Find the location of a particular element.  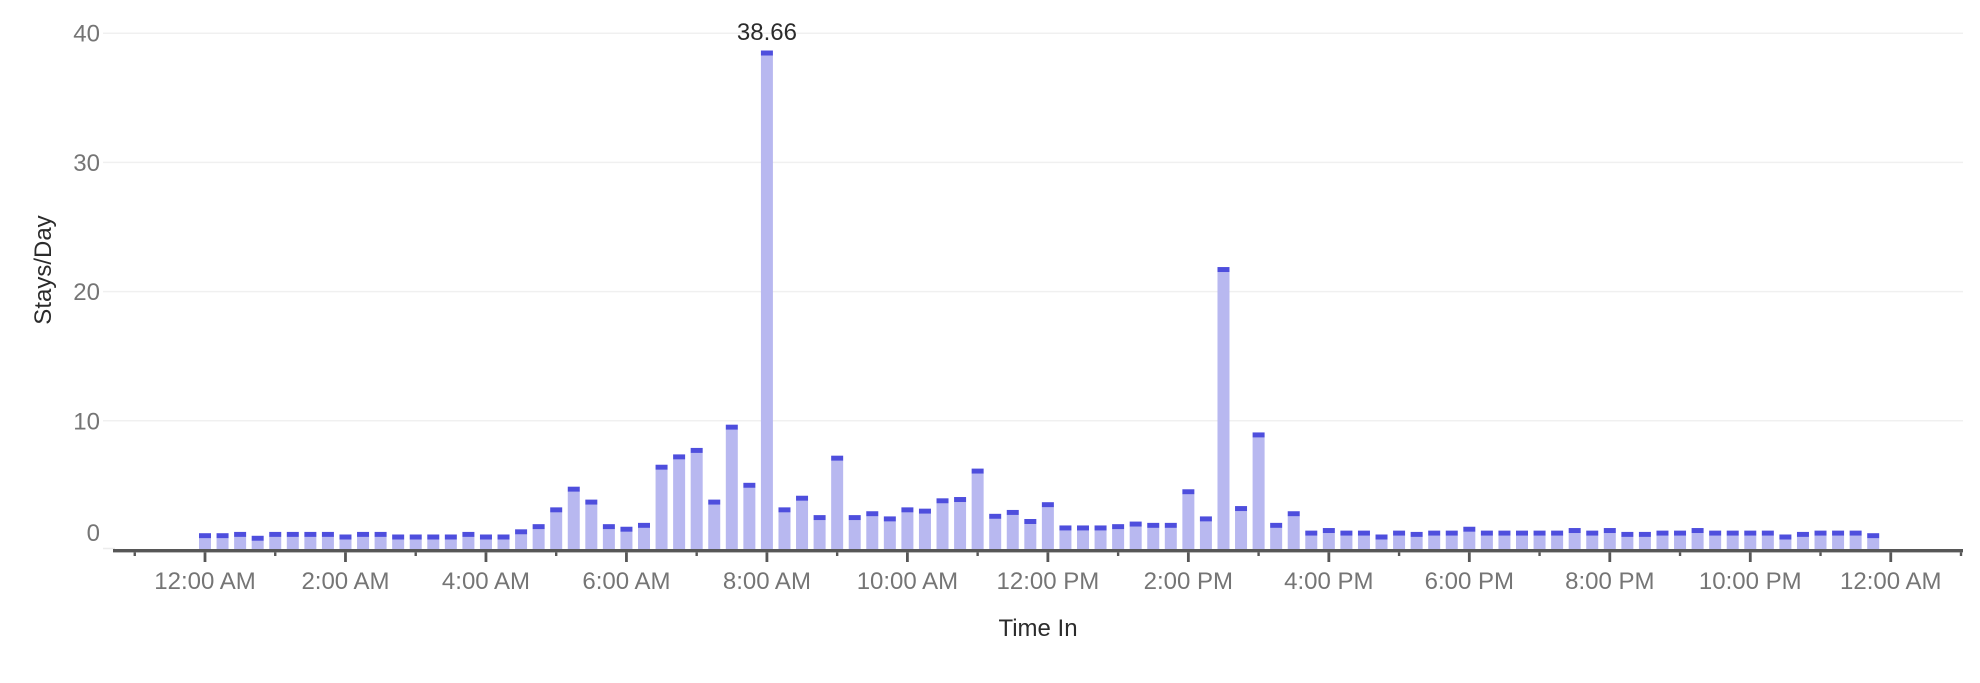

bar-7:15 PM is located at coordinates (1557, 541).